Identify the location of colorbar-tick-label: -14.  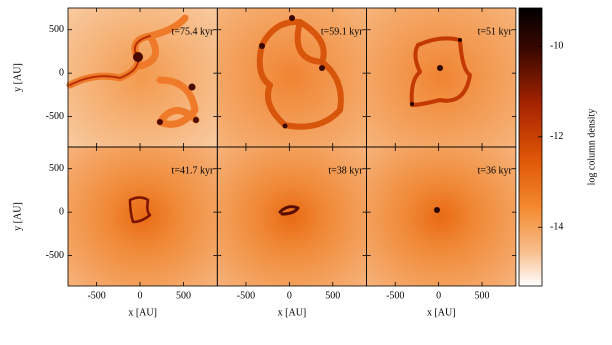
(556, 227).